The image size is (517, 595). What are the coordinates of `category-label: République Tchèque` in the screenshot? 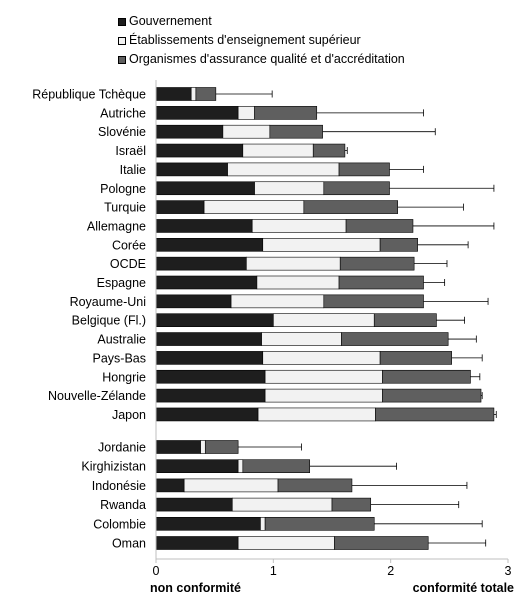 It's located at (89, 95).